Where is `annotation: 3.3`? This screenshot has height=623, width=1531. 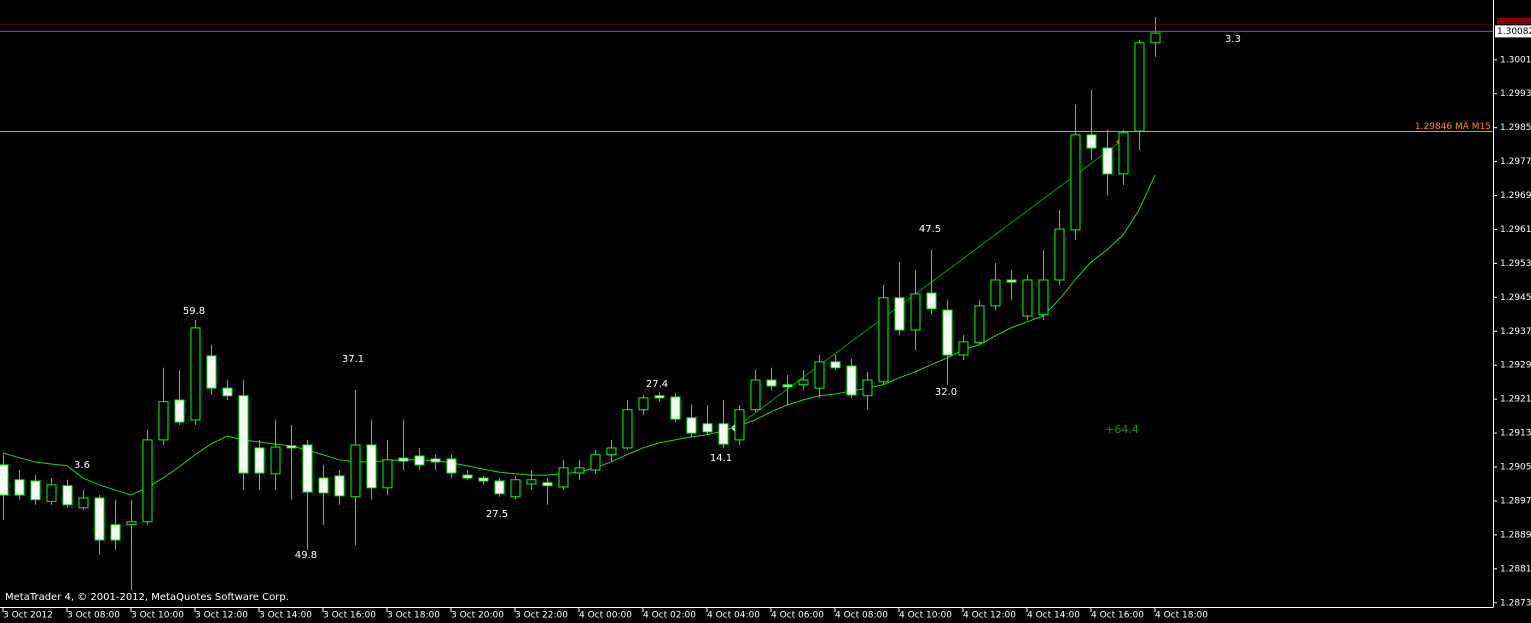
annotation: 3.3 is located at coordinates (1233, 39).